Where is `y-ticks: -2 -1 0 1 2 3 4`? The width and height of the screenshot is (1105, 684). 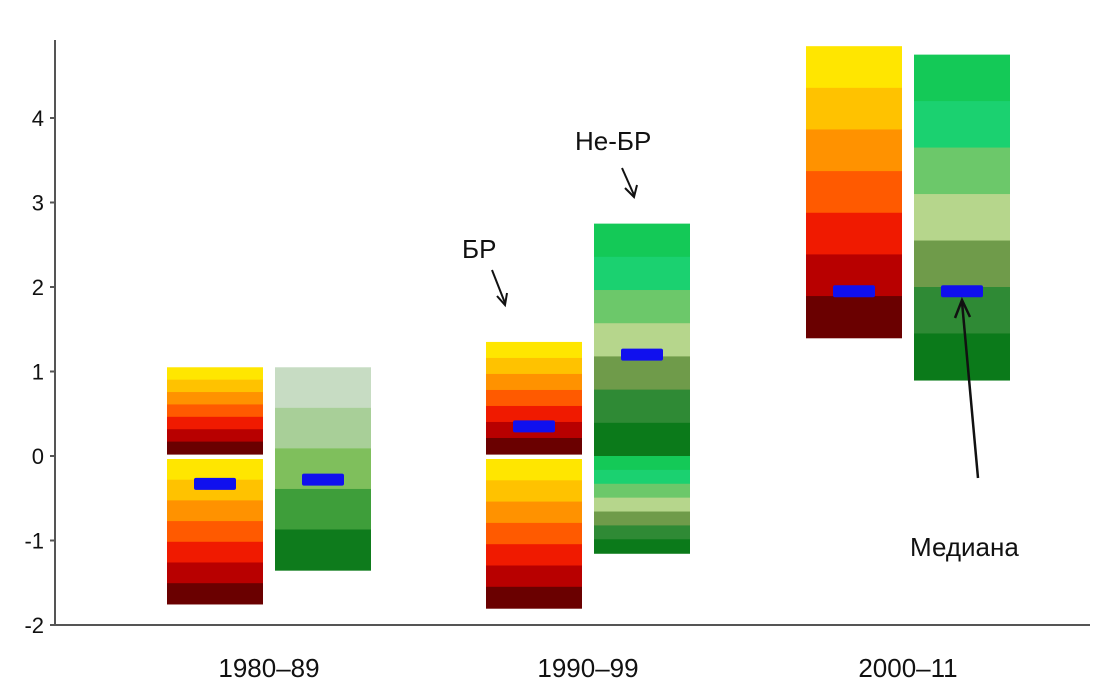 y-ticks: -2 -1 0 1 2 3 4 is located at coordinates (39, 372).